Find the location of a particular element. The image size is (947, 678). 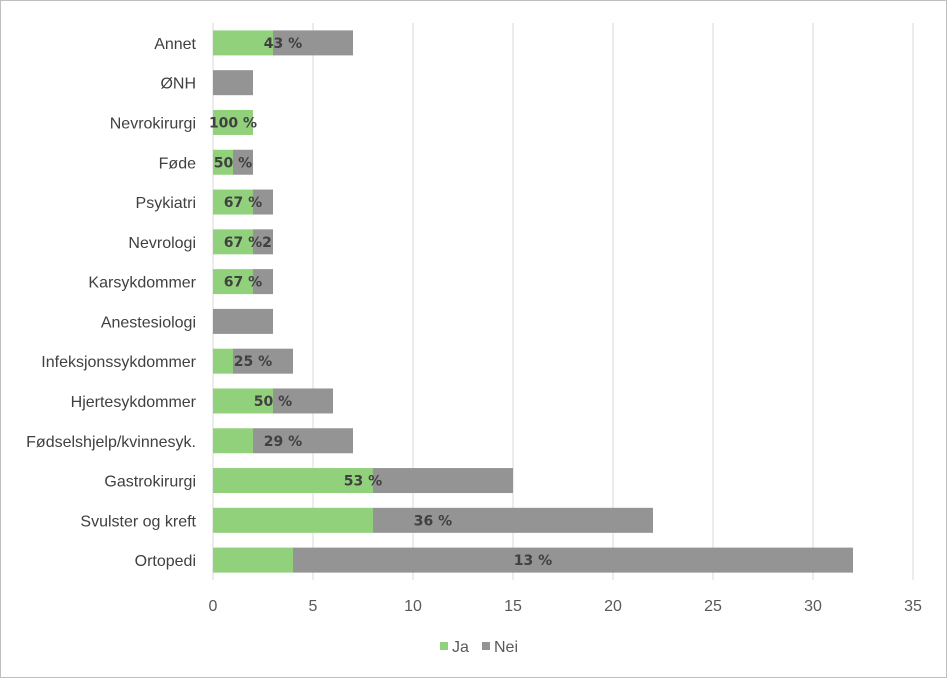

category-label: Psykiatri is located at coordinates (166, 203).